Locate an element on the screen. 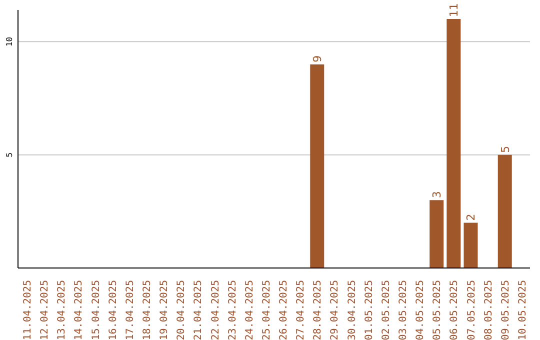 Image resolution: width=540 pixels, height=340 pixels. data-label: 11 is located at coordinates (454, 10).